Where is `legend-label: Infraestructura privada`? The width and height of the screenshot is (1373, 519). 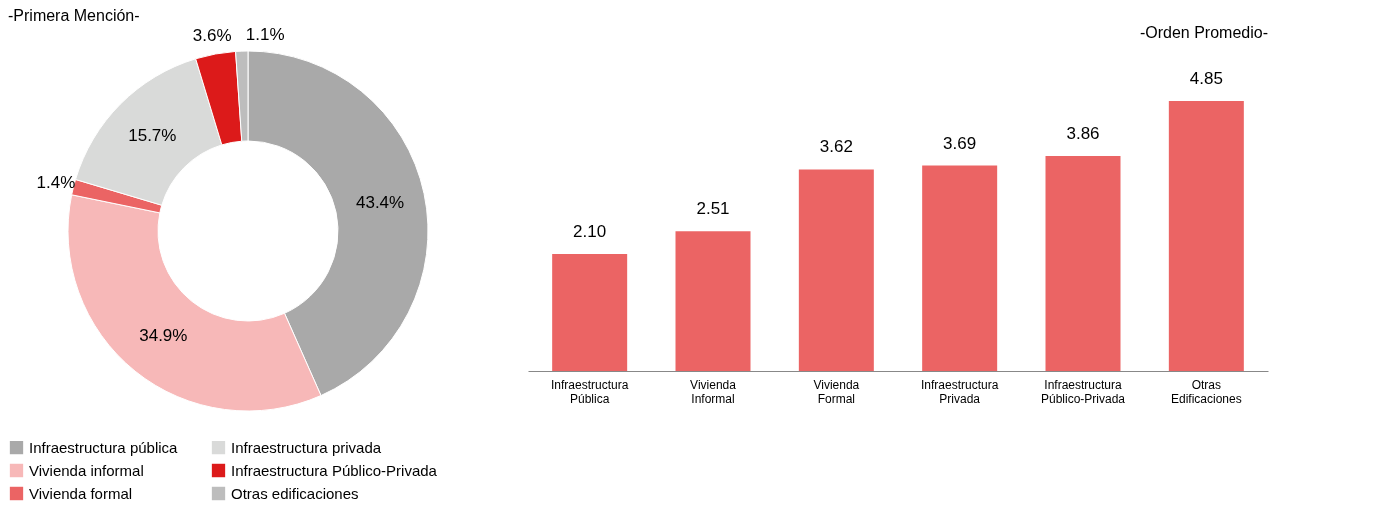 legend-label: Infraestructura privada is located at coordinates (306, 447).